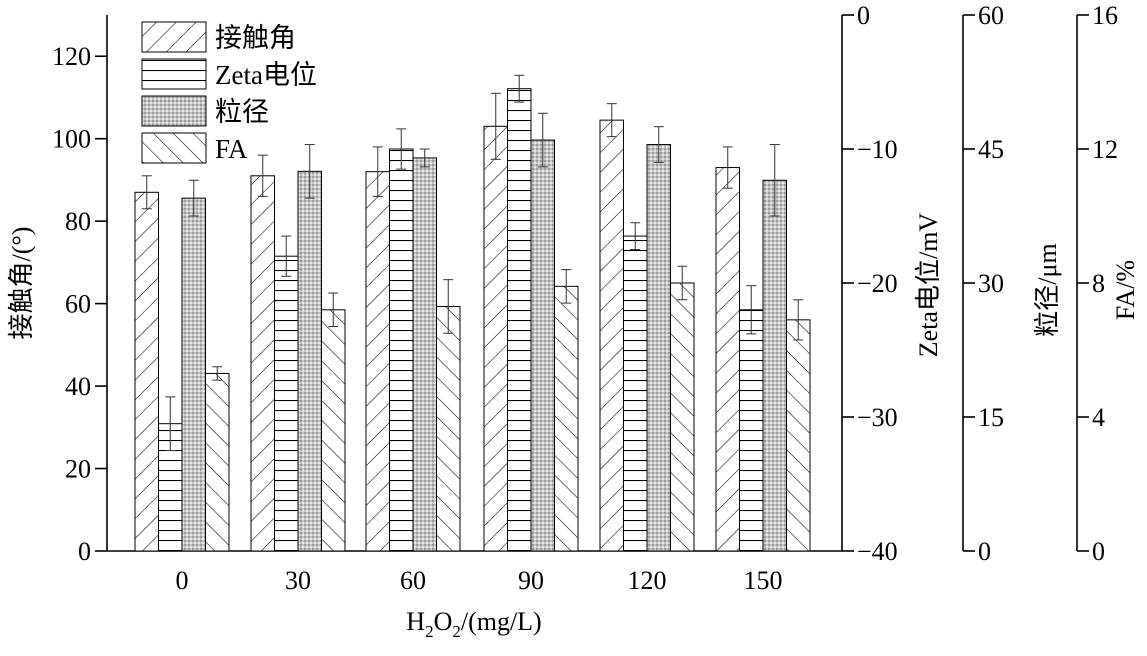  What do you see at coordinates (877, 417) in the screenshot?
I see `y2-tick-label: −30` at bounding box center [877, 417].